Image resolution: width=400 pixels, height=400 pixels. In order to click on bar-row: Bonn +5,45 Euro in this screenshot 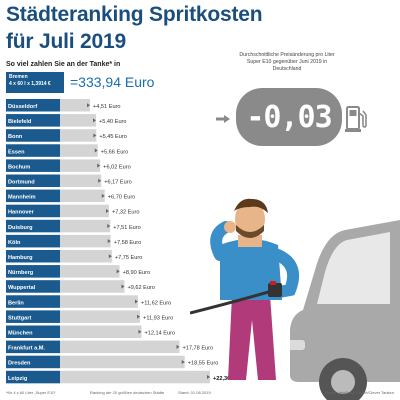, I will do `click(66, 135)`.